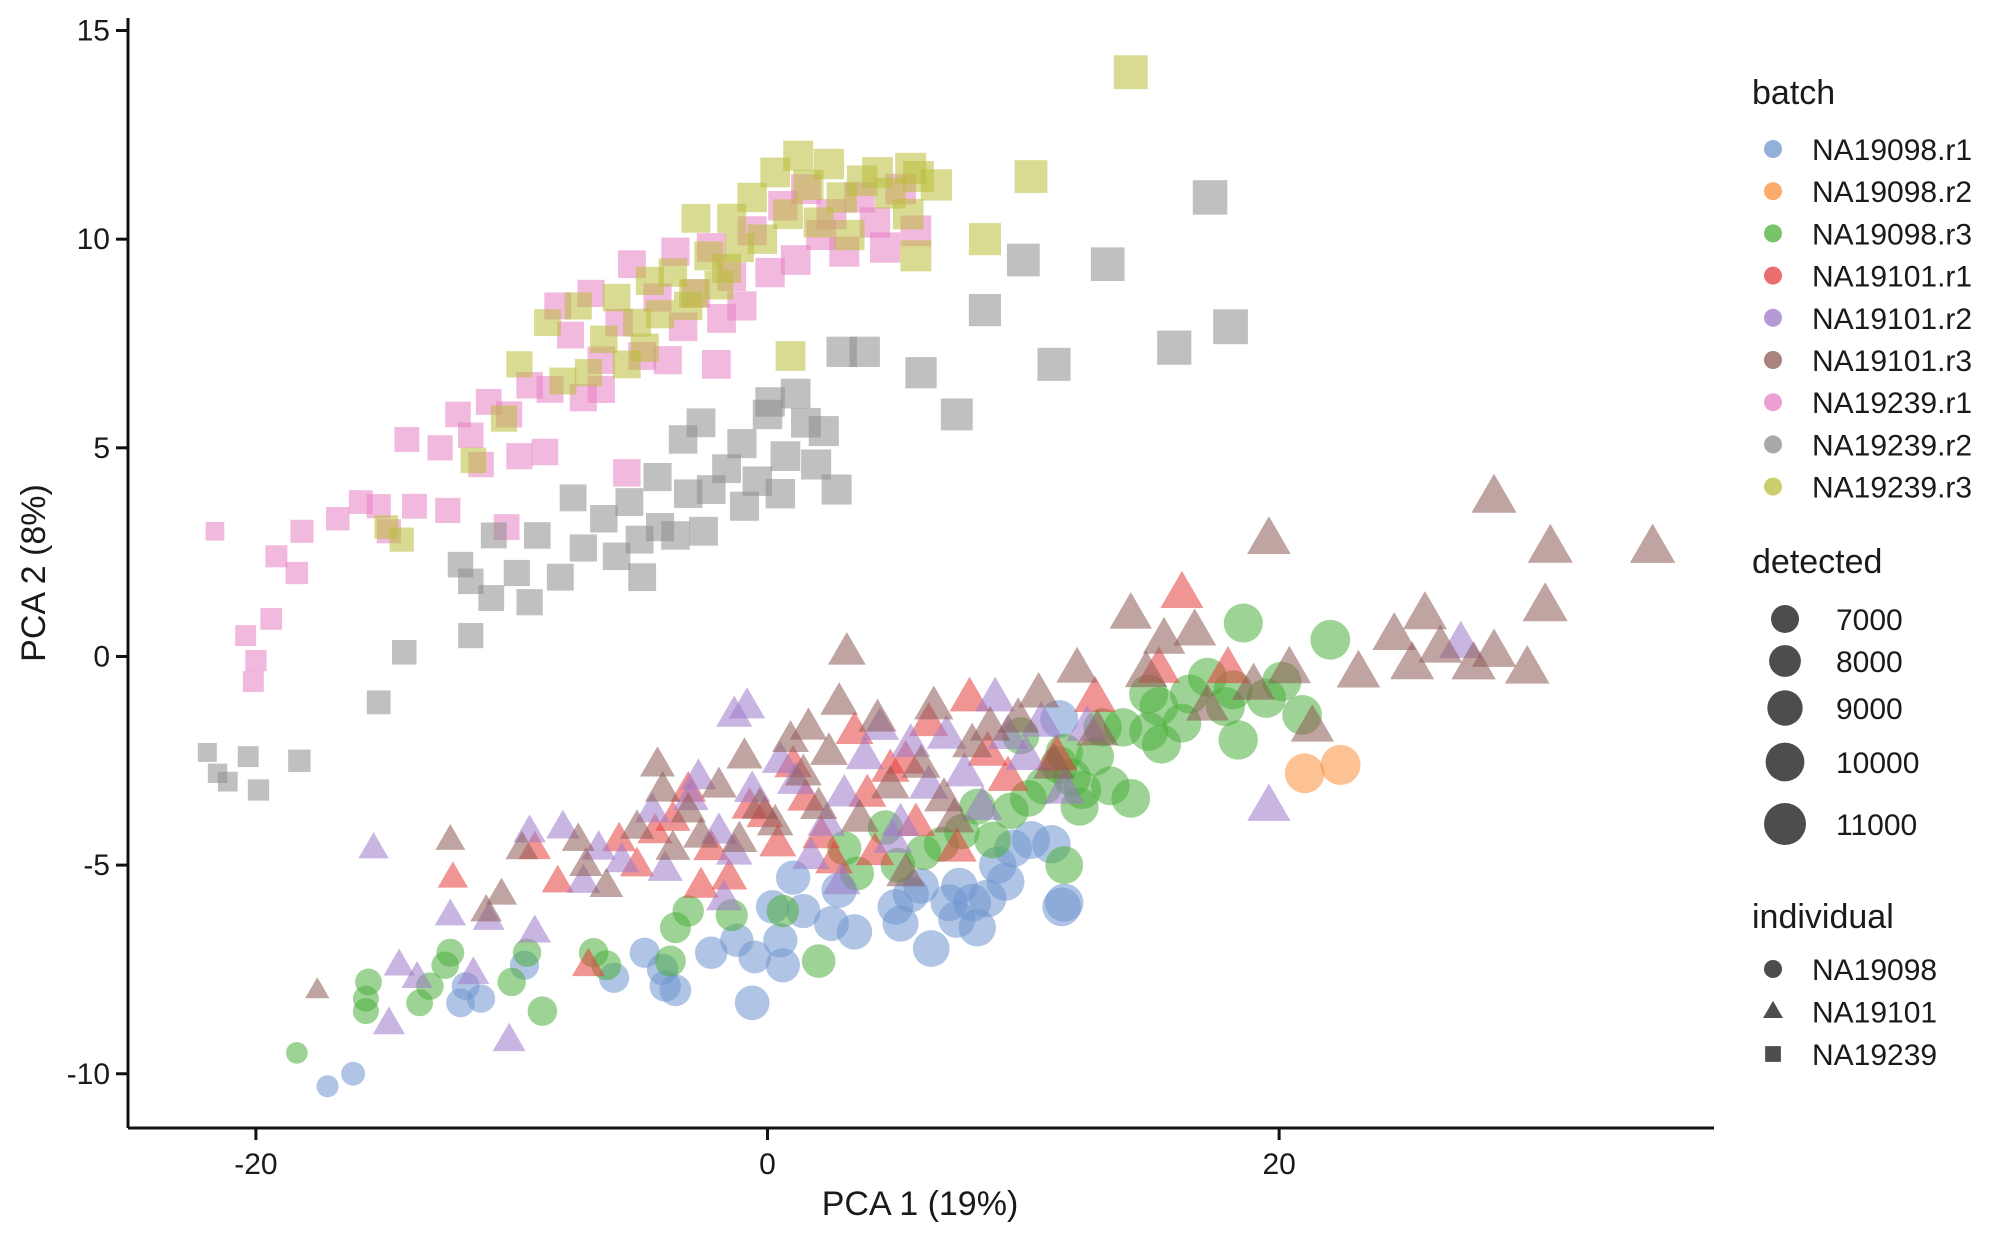 Image resolution: width=2000 pixels, height=1241 pixels. I want to click on y-axis-title: PCA 2 (8%), so click(34, 573).